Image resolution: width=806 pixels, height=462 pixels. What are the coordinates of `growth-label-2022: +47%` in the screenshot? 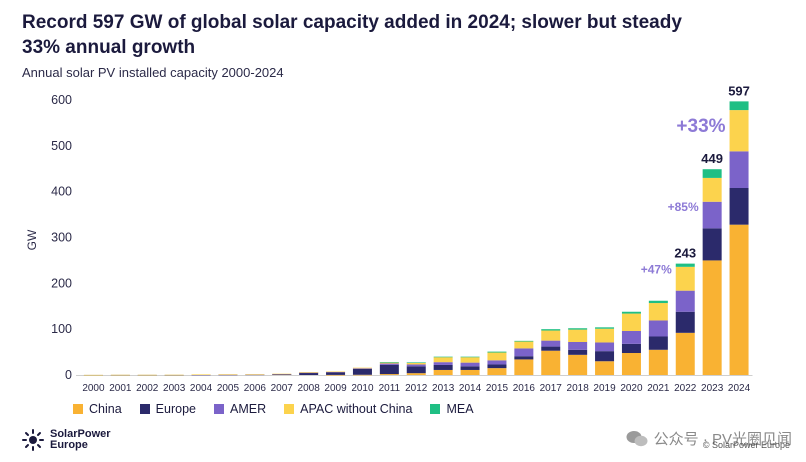 It's located at (656, 270).